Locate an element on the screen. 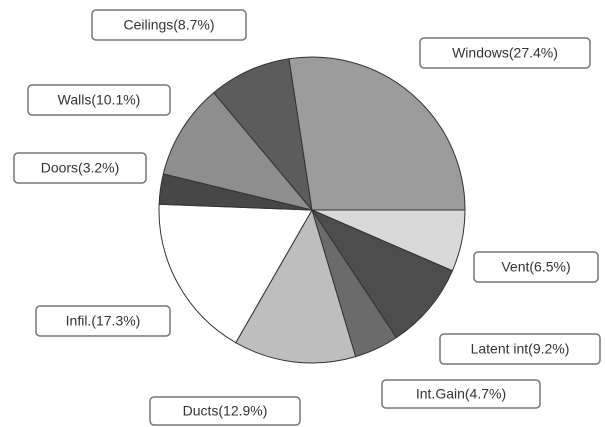  slice-label: Windows(27.4%) is located at coordinates (505, 53).